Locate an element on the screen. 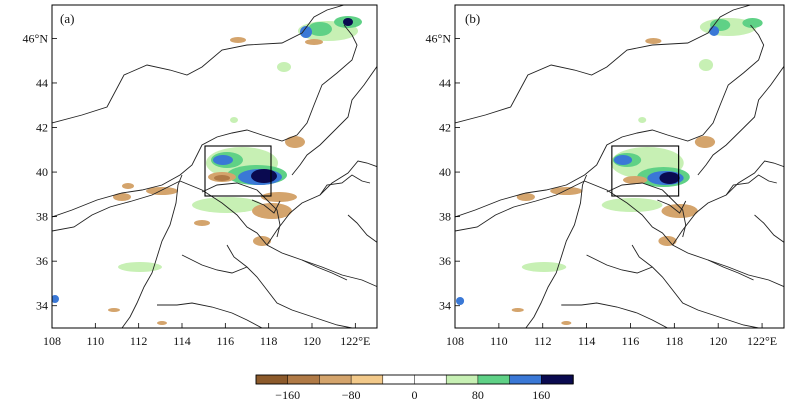  colorbar-tick-label: 0 is located at coordinates (415, 395).